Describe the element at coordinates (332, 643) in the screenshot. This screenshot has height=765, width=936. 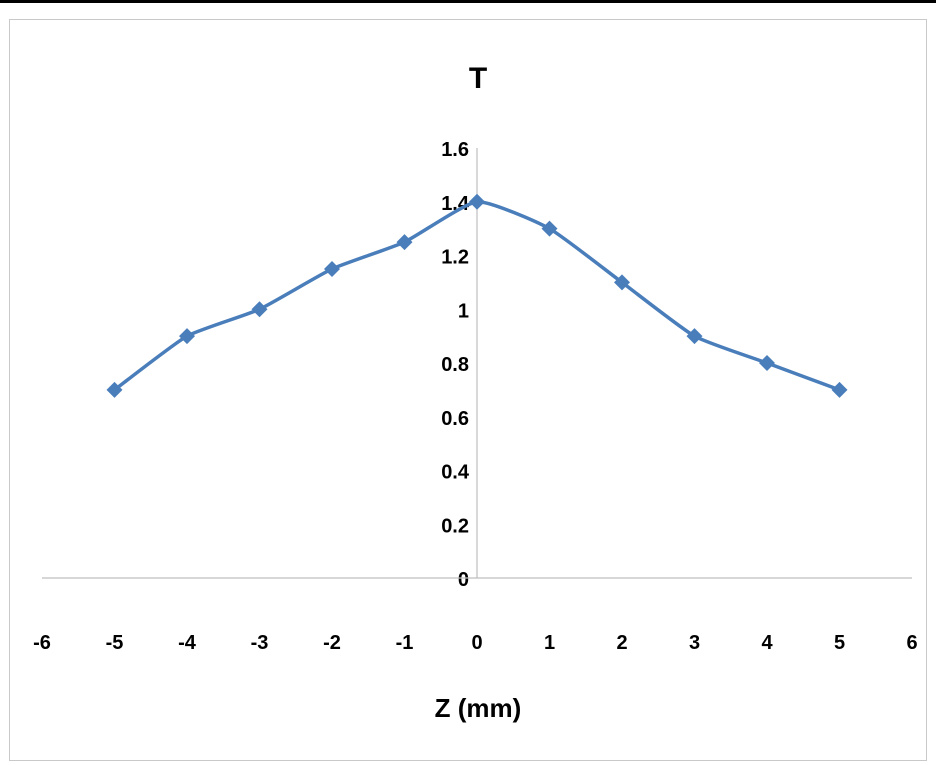
I see `x-tick-label: -2` at that location.